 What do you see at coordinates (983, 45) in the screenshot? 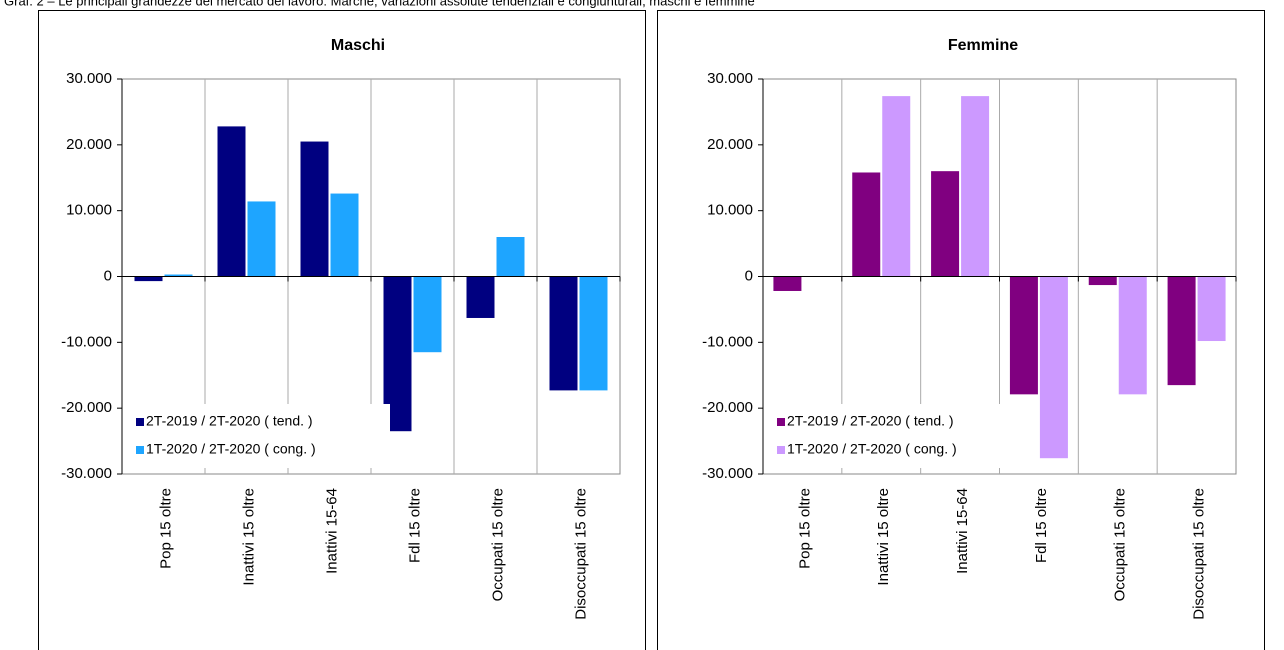
I see `chart-title: Femmine` at bounding box center [983, 45].